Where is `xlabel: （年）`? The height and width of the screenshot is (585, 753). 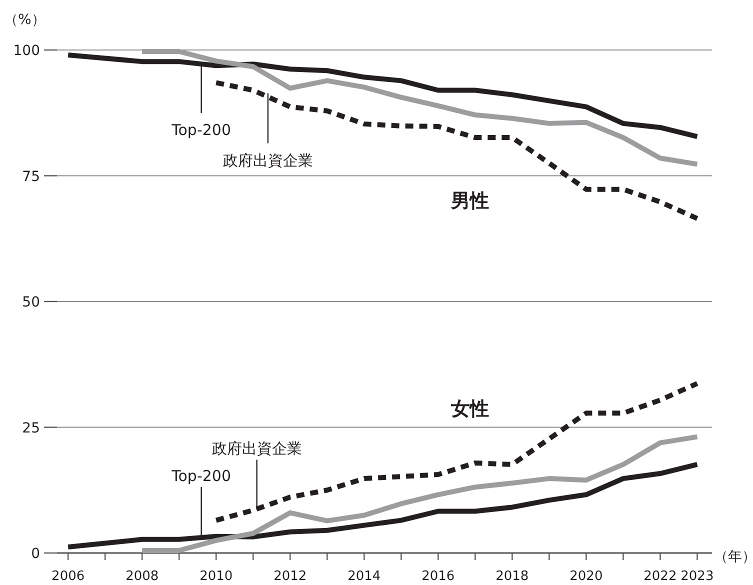 xlabel: （年） is located at coordinates (733, 557).